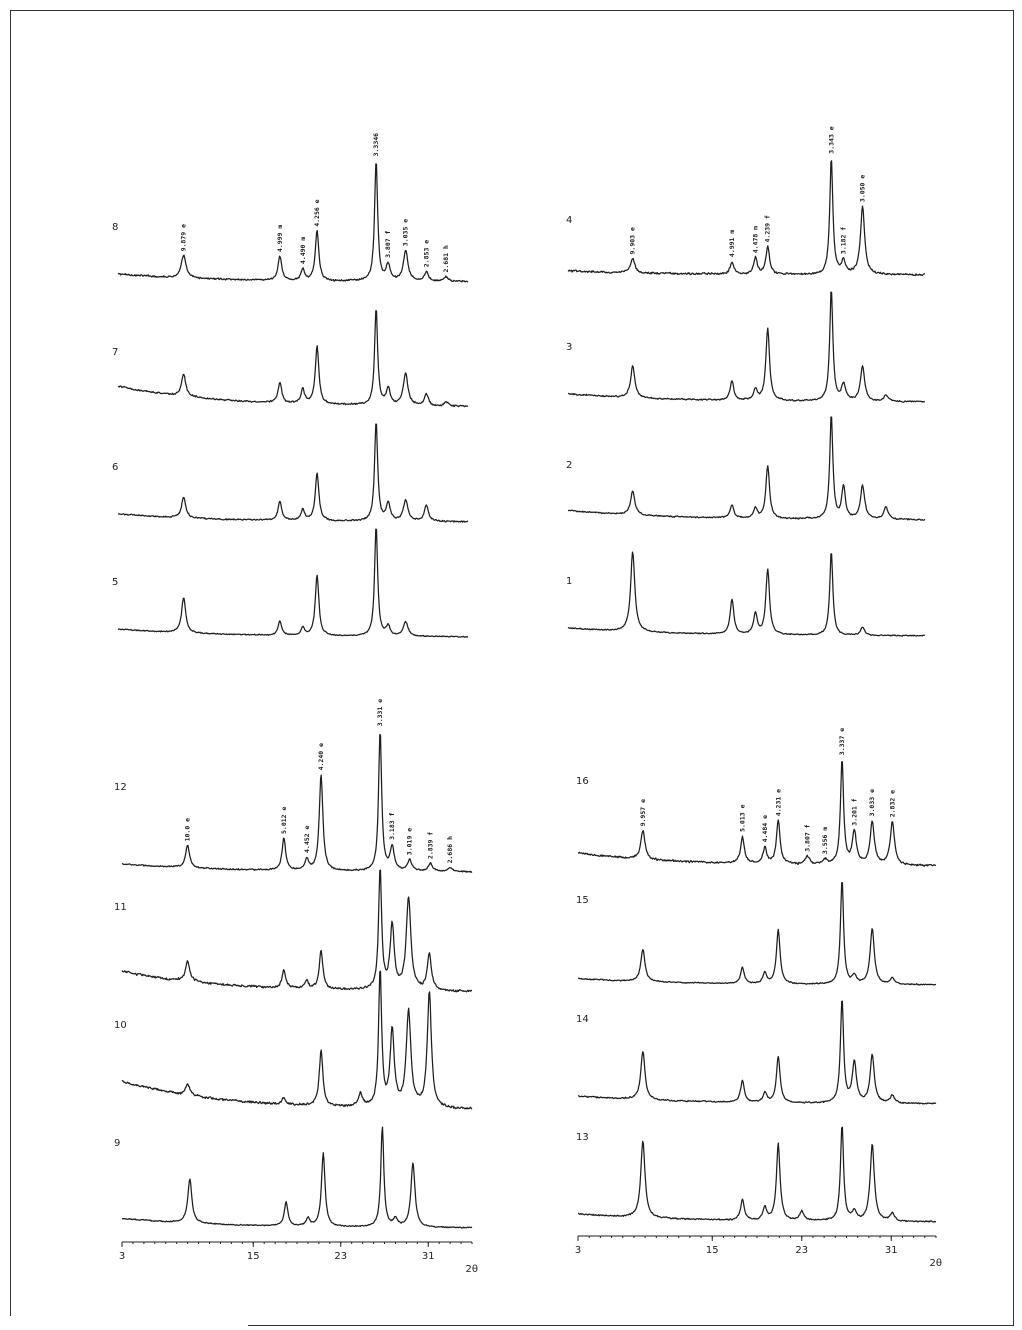 Image resolution: width=1022 pixels, height=1330 pixels. I want to click on peak-label: 3.033 e, so click(872, 802).